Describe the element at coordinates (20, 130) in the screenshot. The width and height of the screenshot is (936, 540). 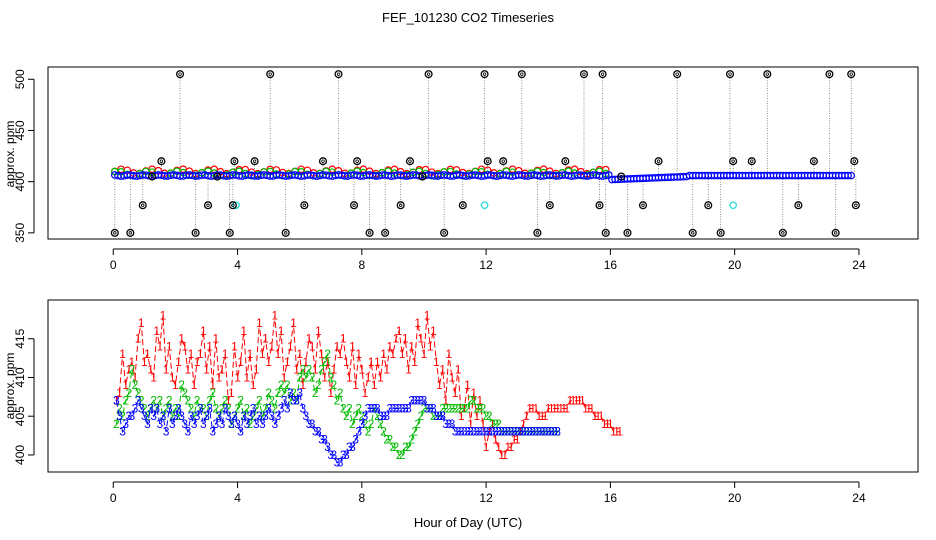
I see `y-tick-label: 450` at that location.